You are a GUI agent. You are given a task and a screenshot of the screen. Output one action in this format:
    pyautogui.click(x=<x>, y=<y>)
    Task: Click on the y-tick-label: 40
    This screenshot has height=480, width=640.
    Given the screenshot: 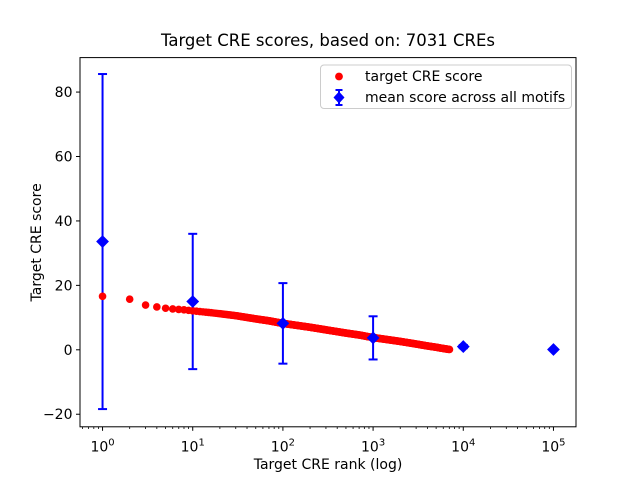 What is the action you would take?
    pyautogui.click(x=64, y=222)
    